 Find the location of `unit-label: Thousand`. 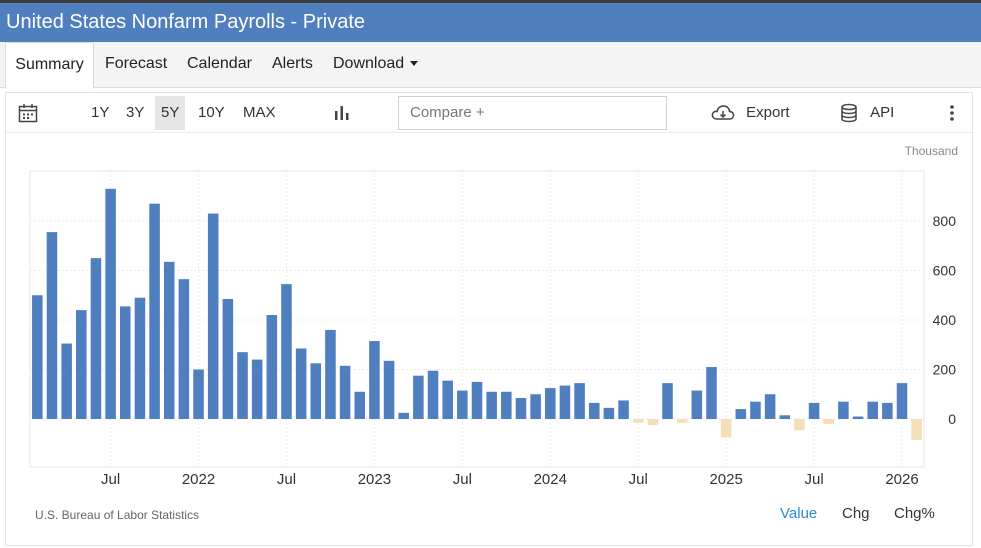

unit-label: Thousand is located at coordinates (931, 151).